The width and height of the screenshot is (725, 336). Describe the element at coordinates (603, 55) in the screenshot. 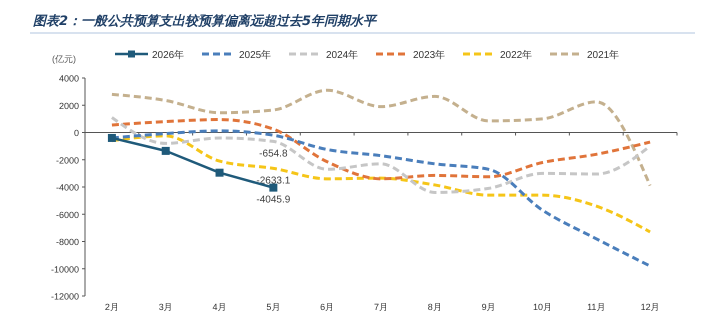

I see `legend-label: 2021年` at that location.